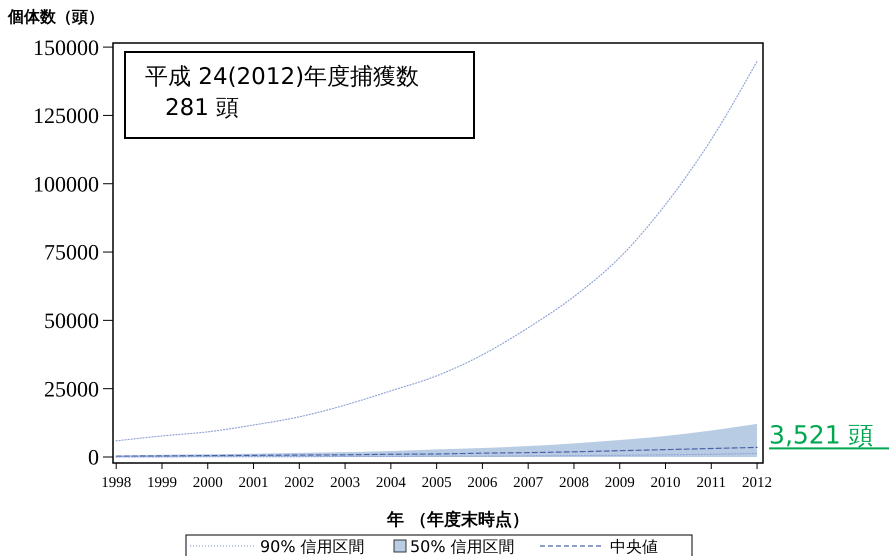 The height and width of the screenshot is (556, 891). Describe the element at coordinates (821, 435) in the screenshot. I see `annotation: 3,521 頭` at that location.